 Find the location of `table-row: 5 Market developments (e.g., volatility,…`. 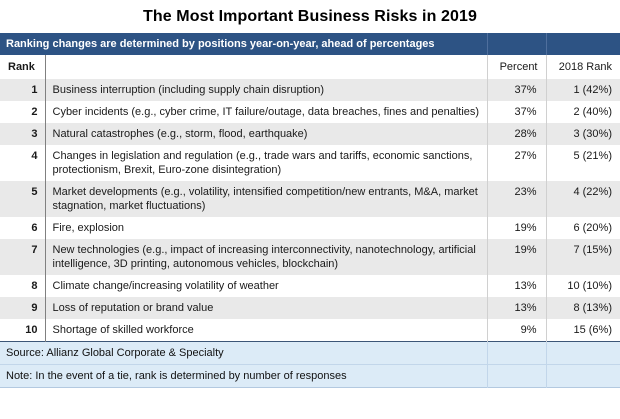

table-row: 5 Market developments (e.g., volatility,… is located at coordinates (310, 199).